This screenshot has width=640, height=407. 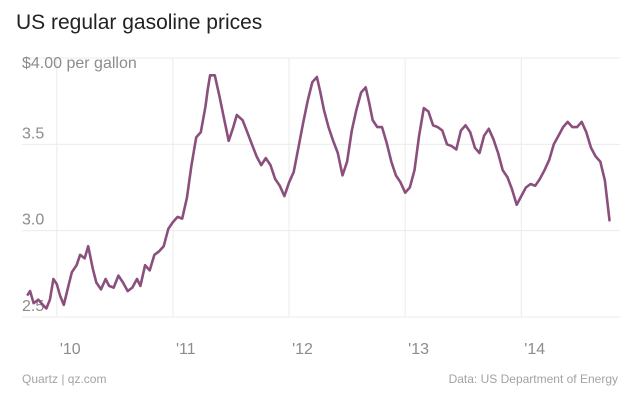 What do you see at coordinates (139, 22) in the screenshot?
I see `chart-title: US regular gasoline prices` at bounding box center [139, 22].